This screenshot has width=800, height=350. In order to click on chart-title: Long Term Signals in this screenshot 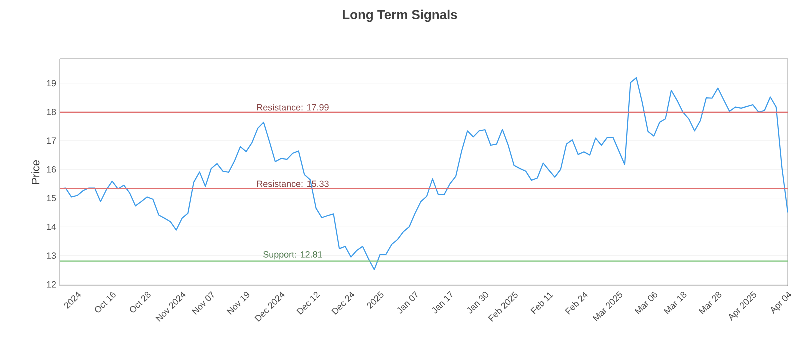, I will do `click(400, 16)`.